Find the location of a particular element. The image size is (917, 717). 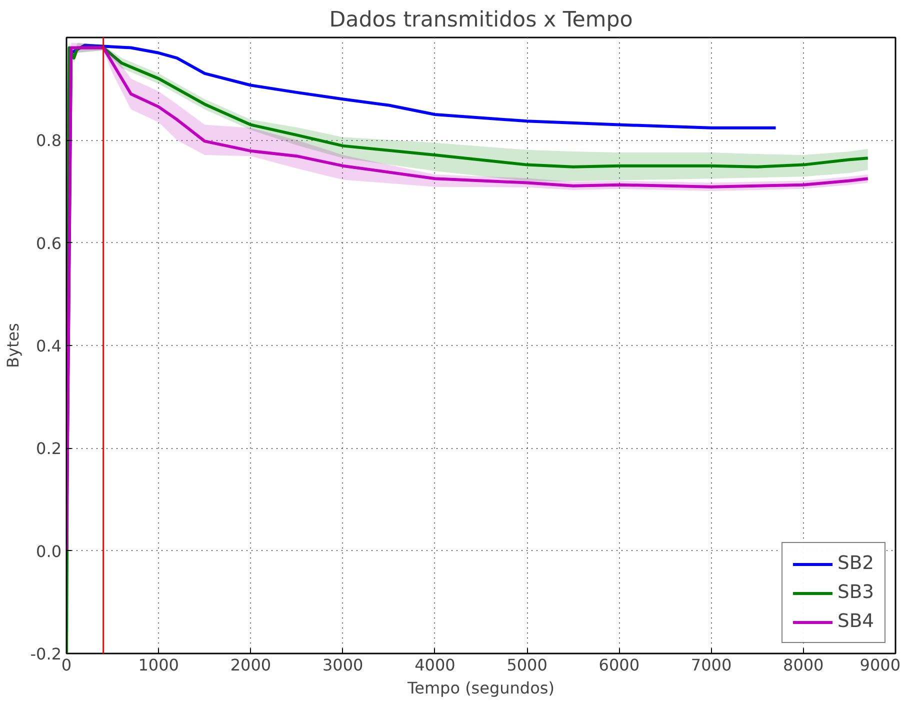

legend-label: SB4 is located at coordinates (855, 621).